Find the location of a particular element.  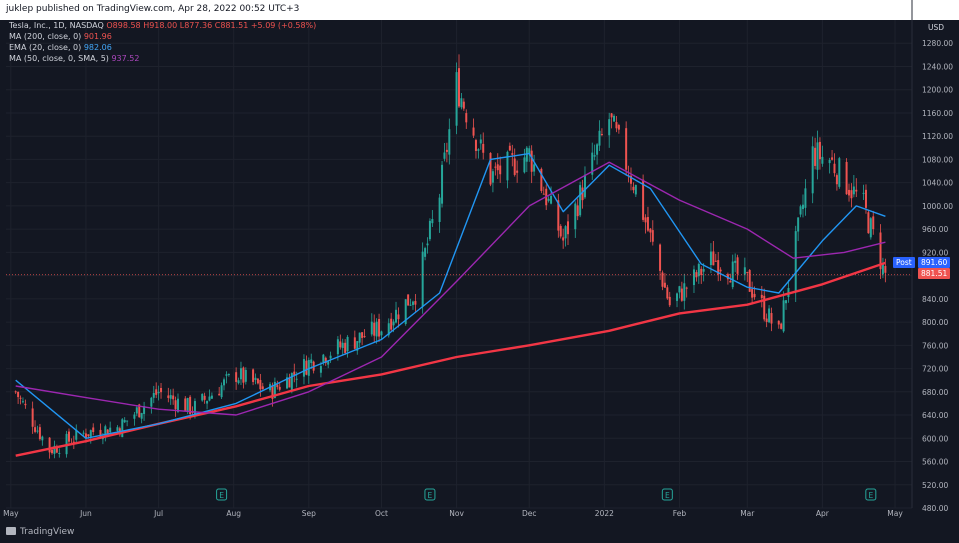

legend-ma50-row: MA (50, close, 0, SMA, 5) 937.52 is located at coordinates (162, 58).